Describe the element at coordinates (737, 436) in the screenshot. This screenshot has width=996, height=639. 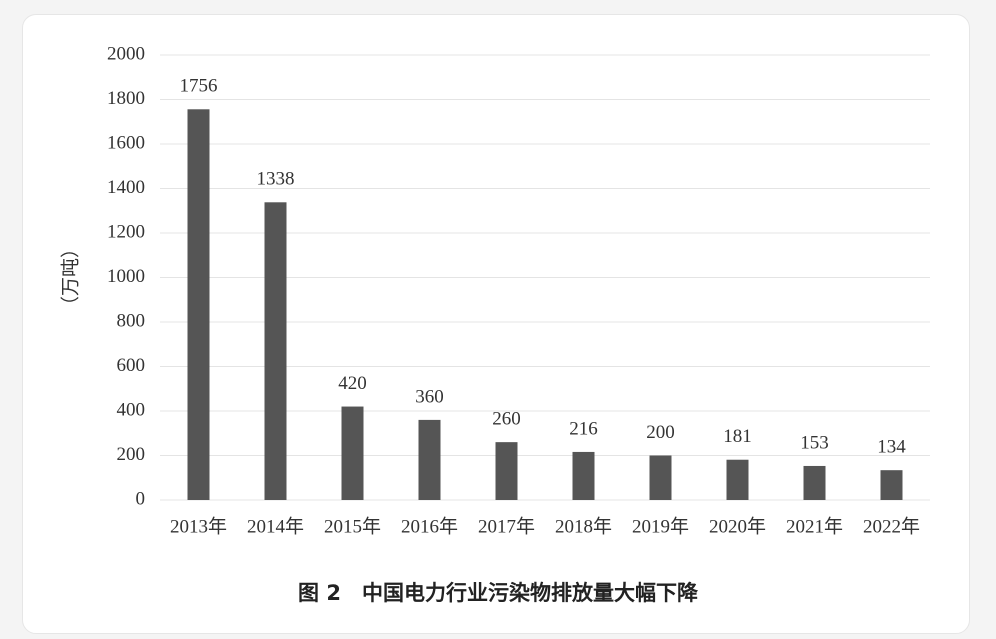
I see `value-label: 181` at that location.